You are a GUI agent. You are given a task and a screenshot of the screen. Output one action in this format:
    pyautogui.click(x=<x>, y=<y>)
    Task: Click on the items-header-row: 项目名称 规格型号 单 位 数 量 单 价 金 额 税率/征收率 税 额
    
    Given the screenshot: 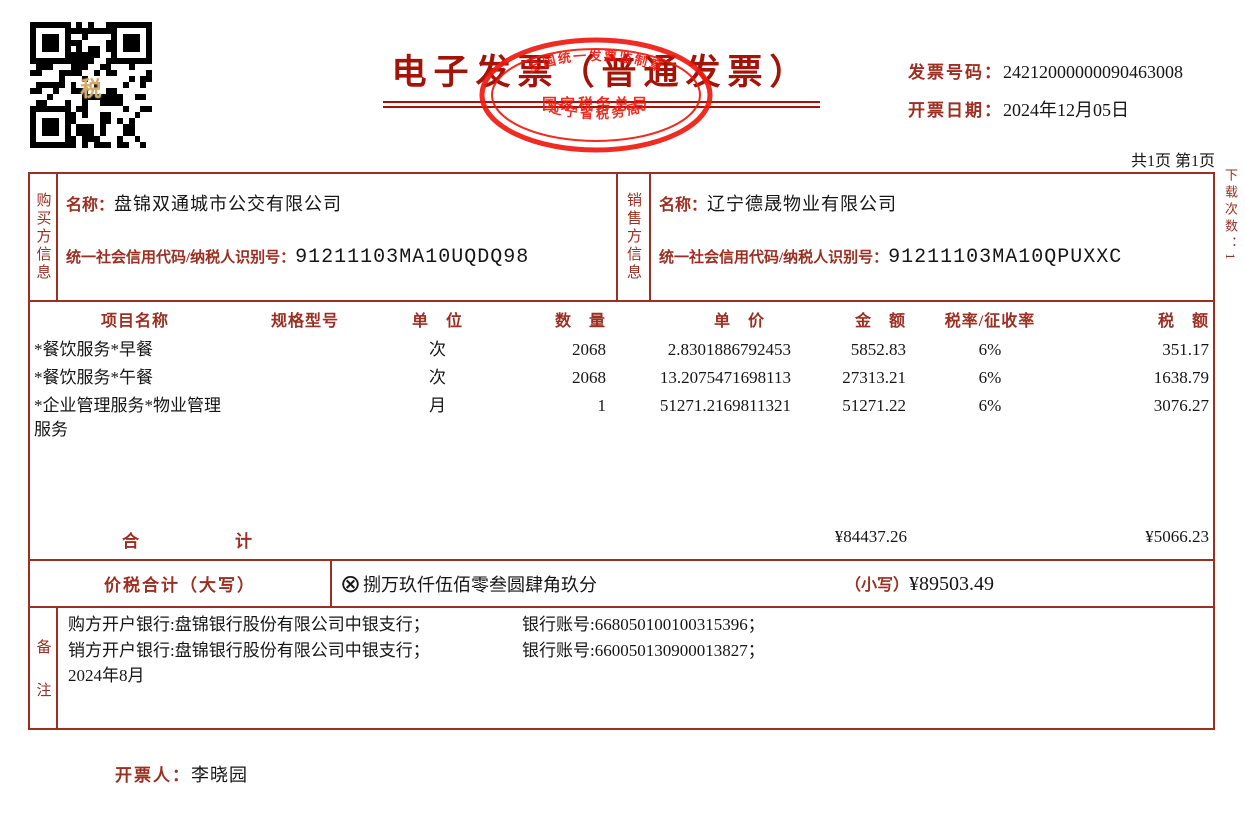 What is the action you would take?
    pyautogui.click(x=621, y=322)
    